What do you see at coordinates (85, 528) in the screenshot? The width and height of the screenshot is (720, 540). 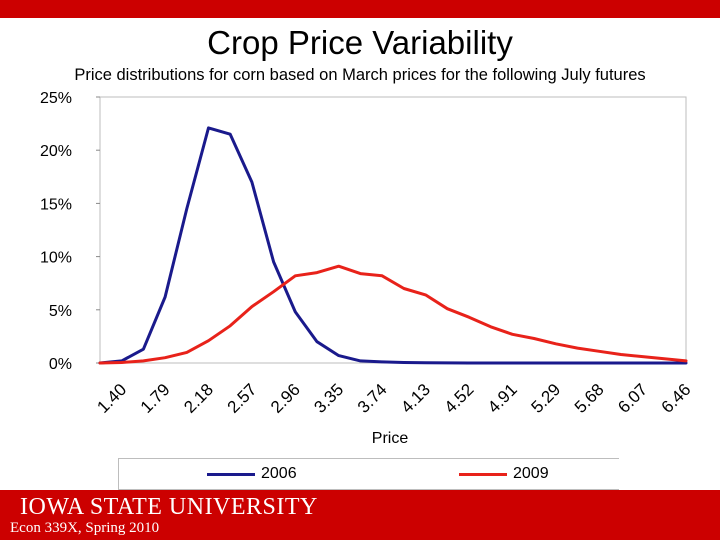 I see `course-label: Econ 339X, Spring 2010` at bounding box center [85, 528].